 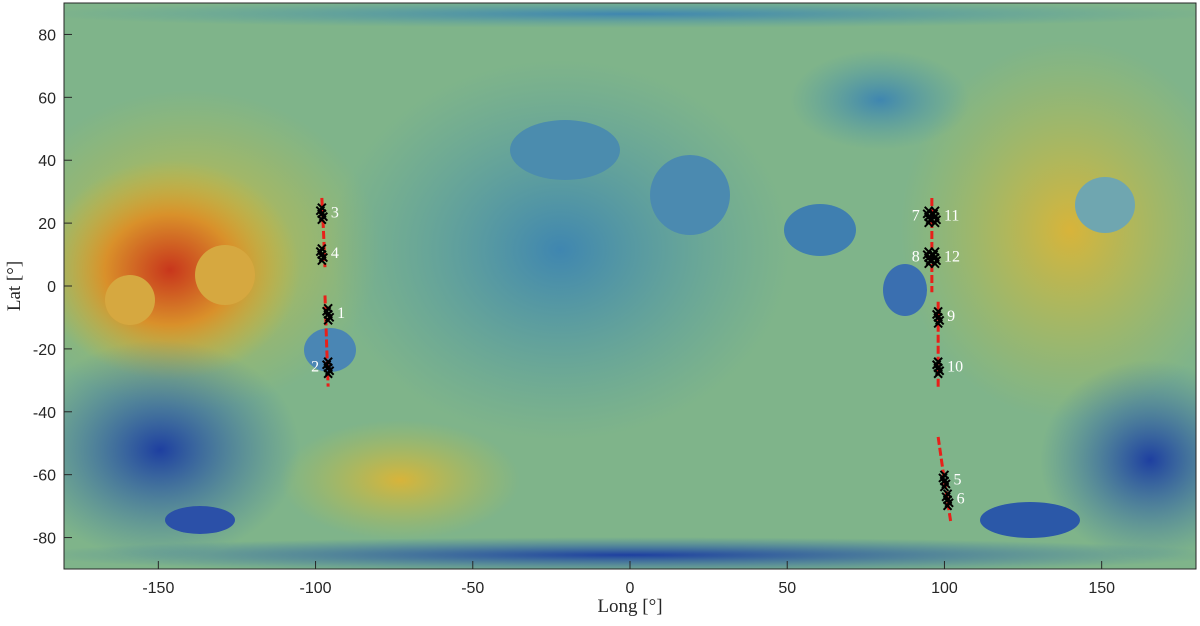 I want to click on site-label: 9, so click(x=951, y=316).